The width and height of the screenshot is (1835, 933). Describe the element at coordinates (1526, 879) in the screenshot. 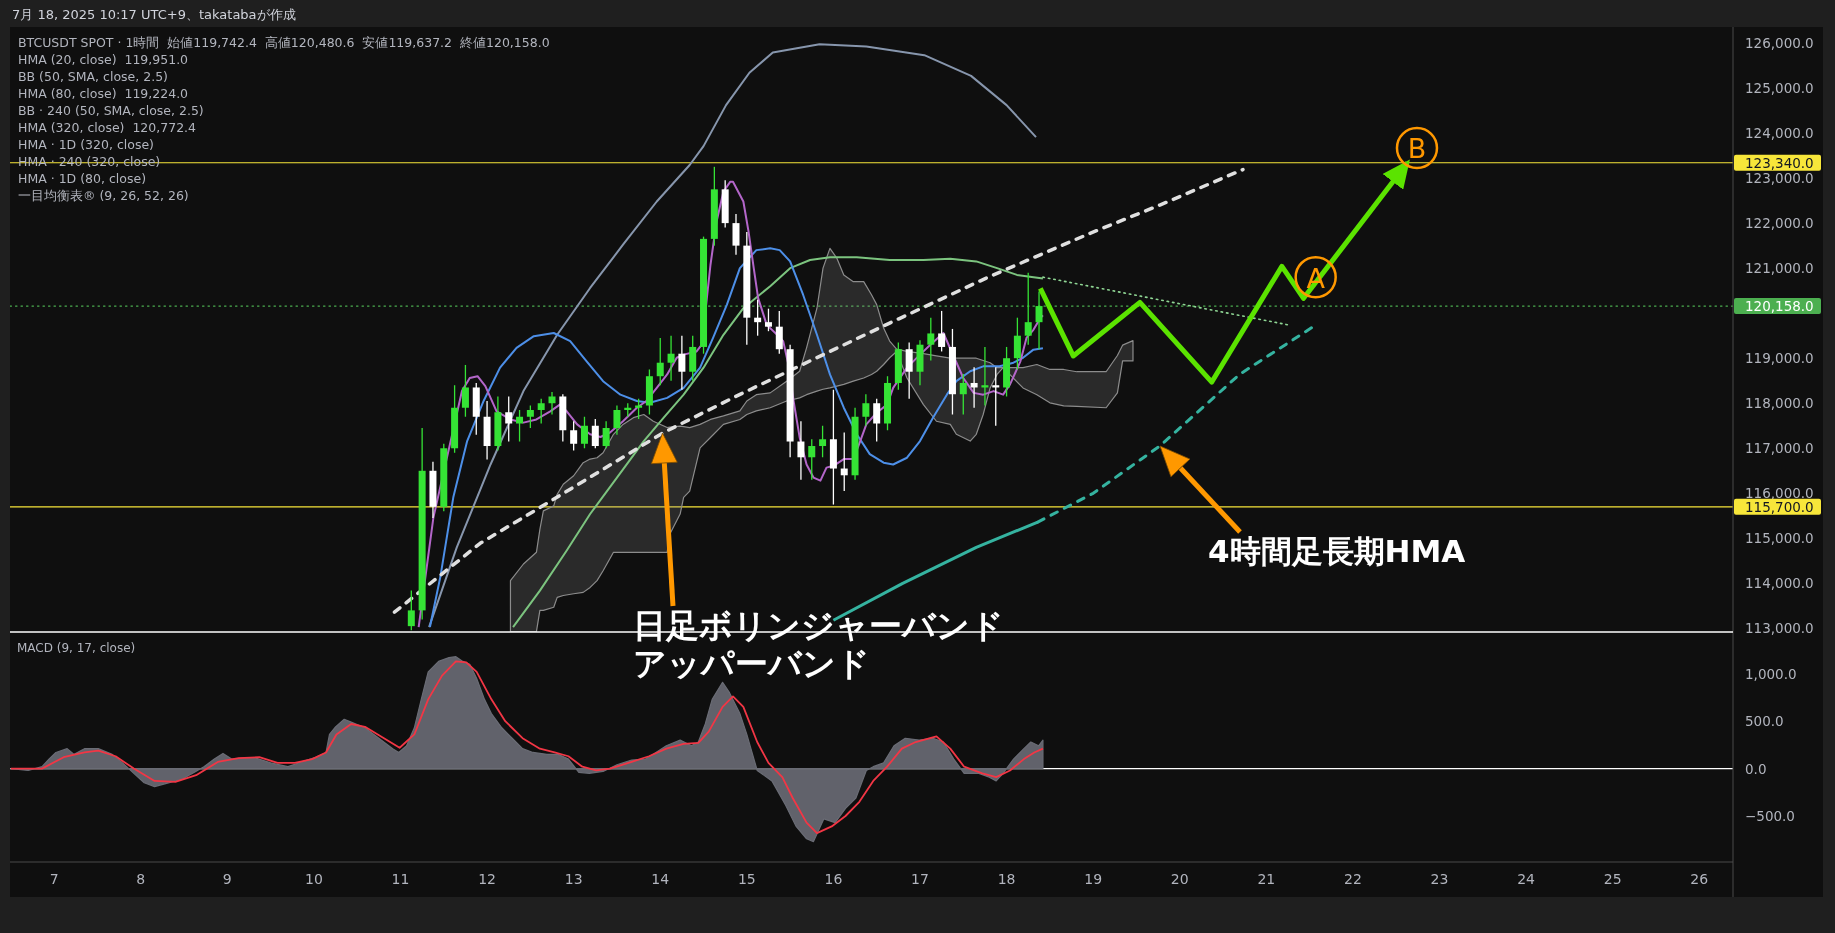

I see `x-tick-label: 24` at that location.